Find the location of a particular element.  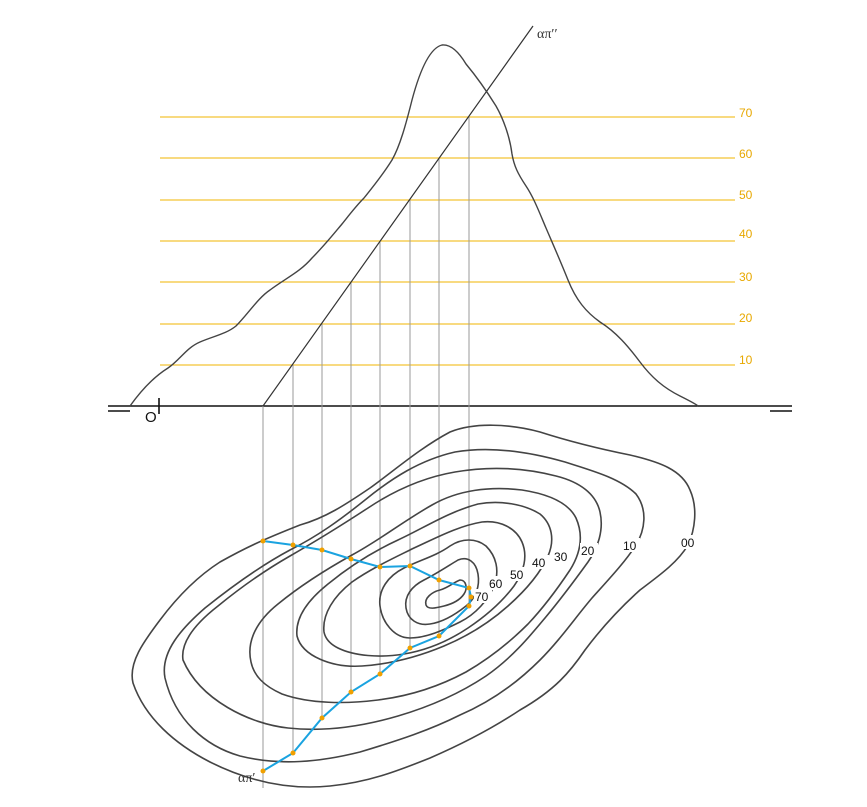

top-trace-label: απ′ is located at coordinates (246, 778).